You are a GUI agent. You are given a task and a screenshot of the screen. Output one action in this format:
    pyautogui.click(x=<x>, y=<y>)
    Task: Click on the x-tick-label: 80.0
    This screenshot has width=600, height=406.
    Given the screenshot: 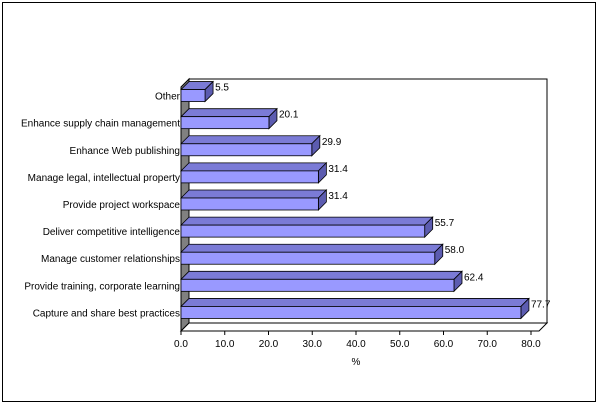 What is the action you would take?
    pyautogui.click(x=531, y=344)
    